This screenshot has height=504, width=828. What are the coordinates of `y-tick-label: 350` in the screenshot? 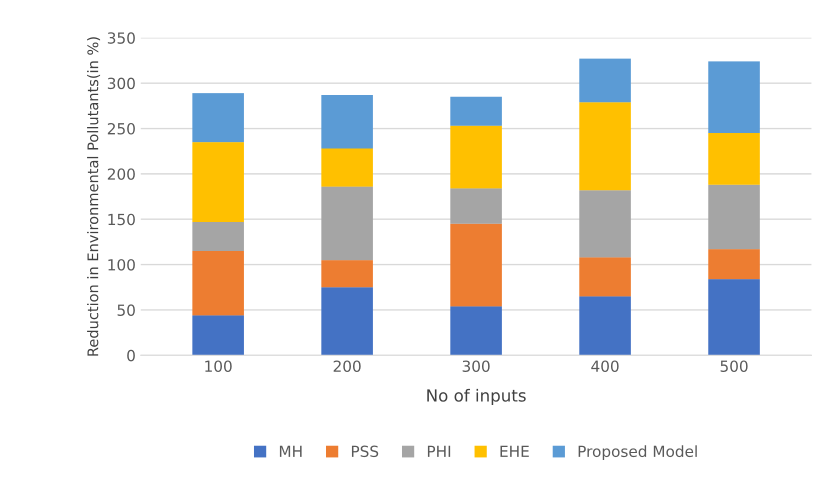 It's located at (121, 38).